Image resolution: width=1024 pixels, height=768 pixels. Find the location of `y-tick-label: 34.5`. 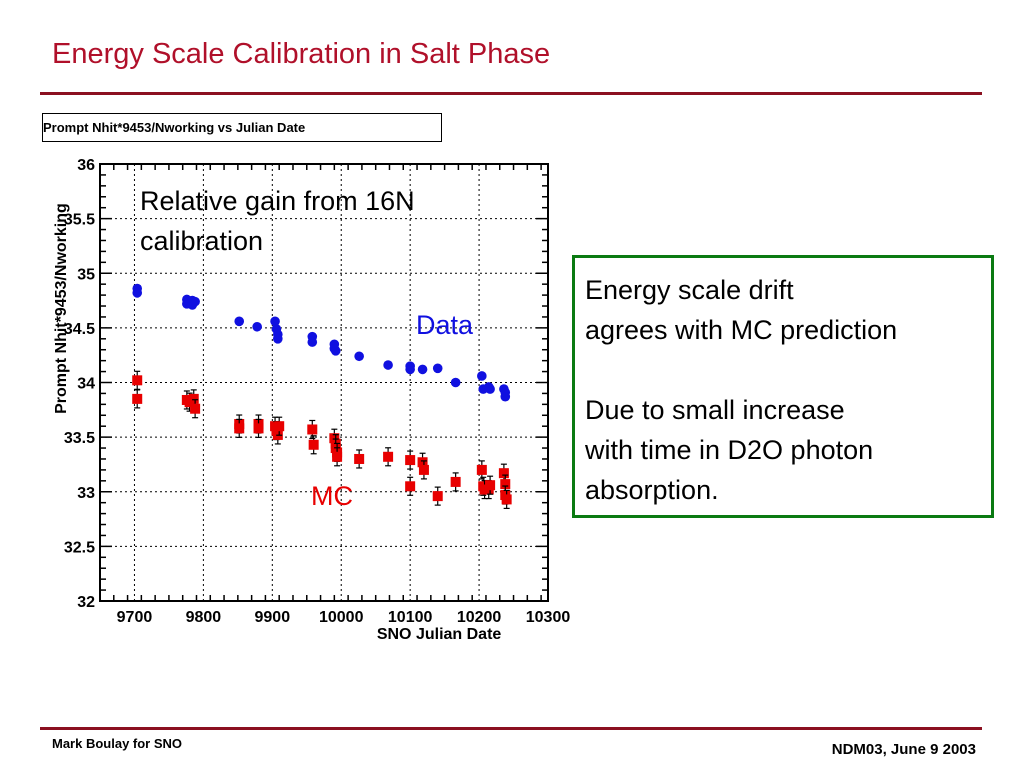

y-tick-label: 34.5 is located at coordinates (79, 329).